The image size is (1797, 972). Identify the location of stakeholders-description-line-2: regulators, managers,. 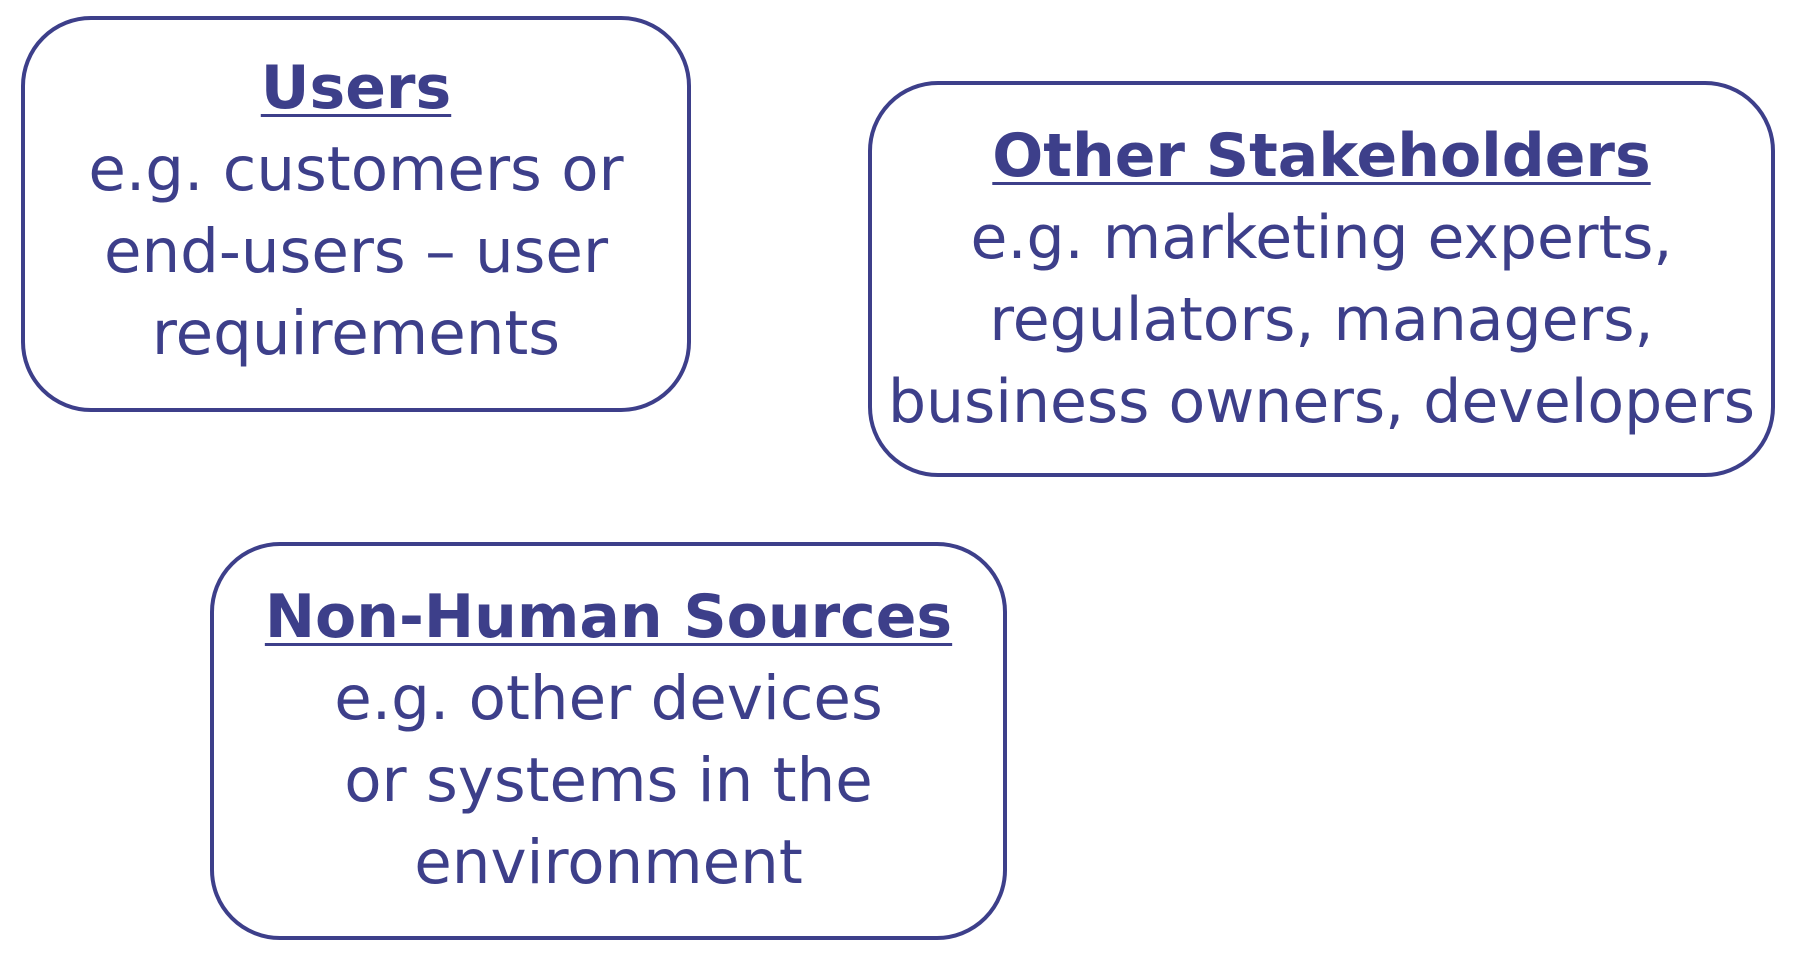
(1321, 320).